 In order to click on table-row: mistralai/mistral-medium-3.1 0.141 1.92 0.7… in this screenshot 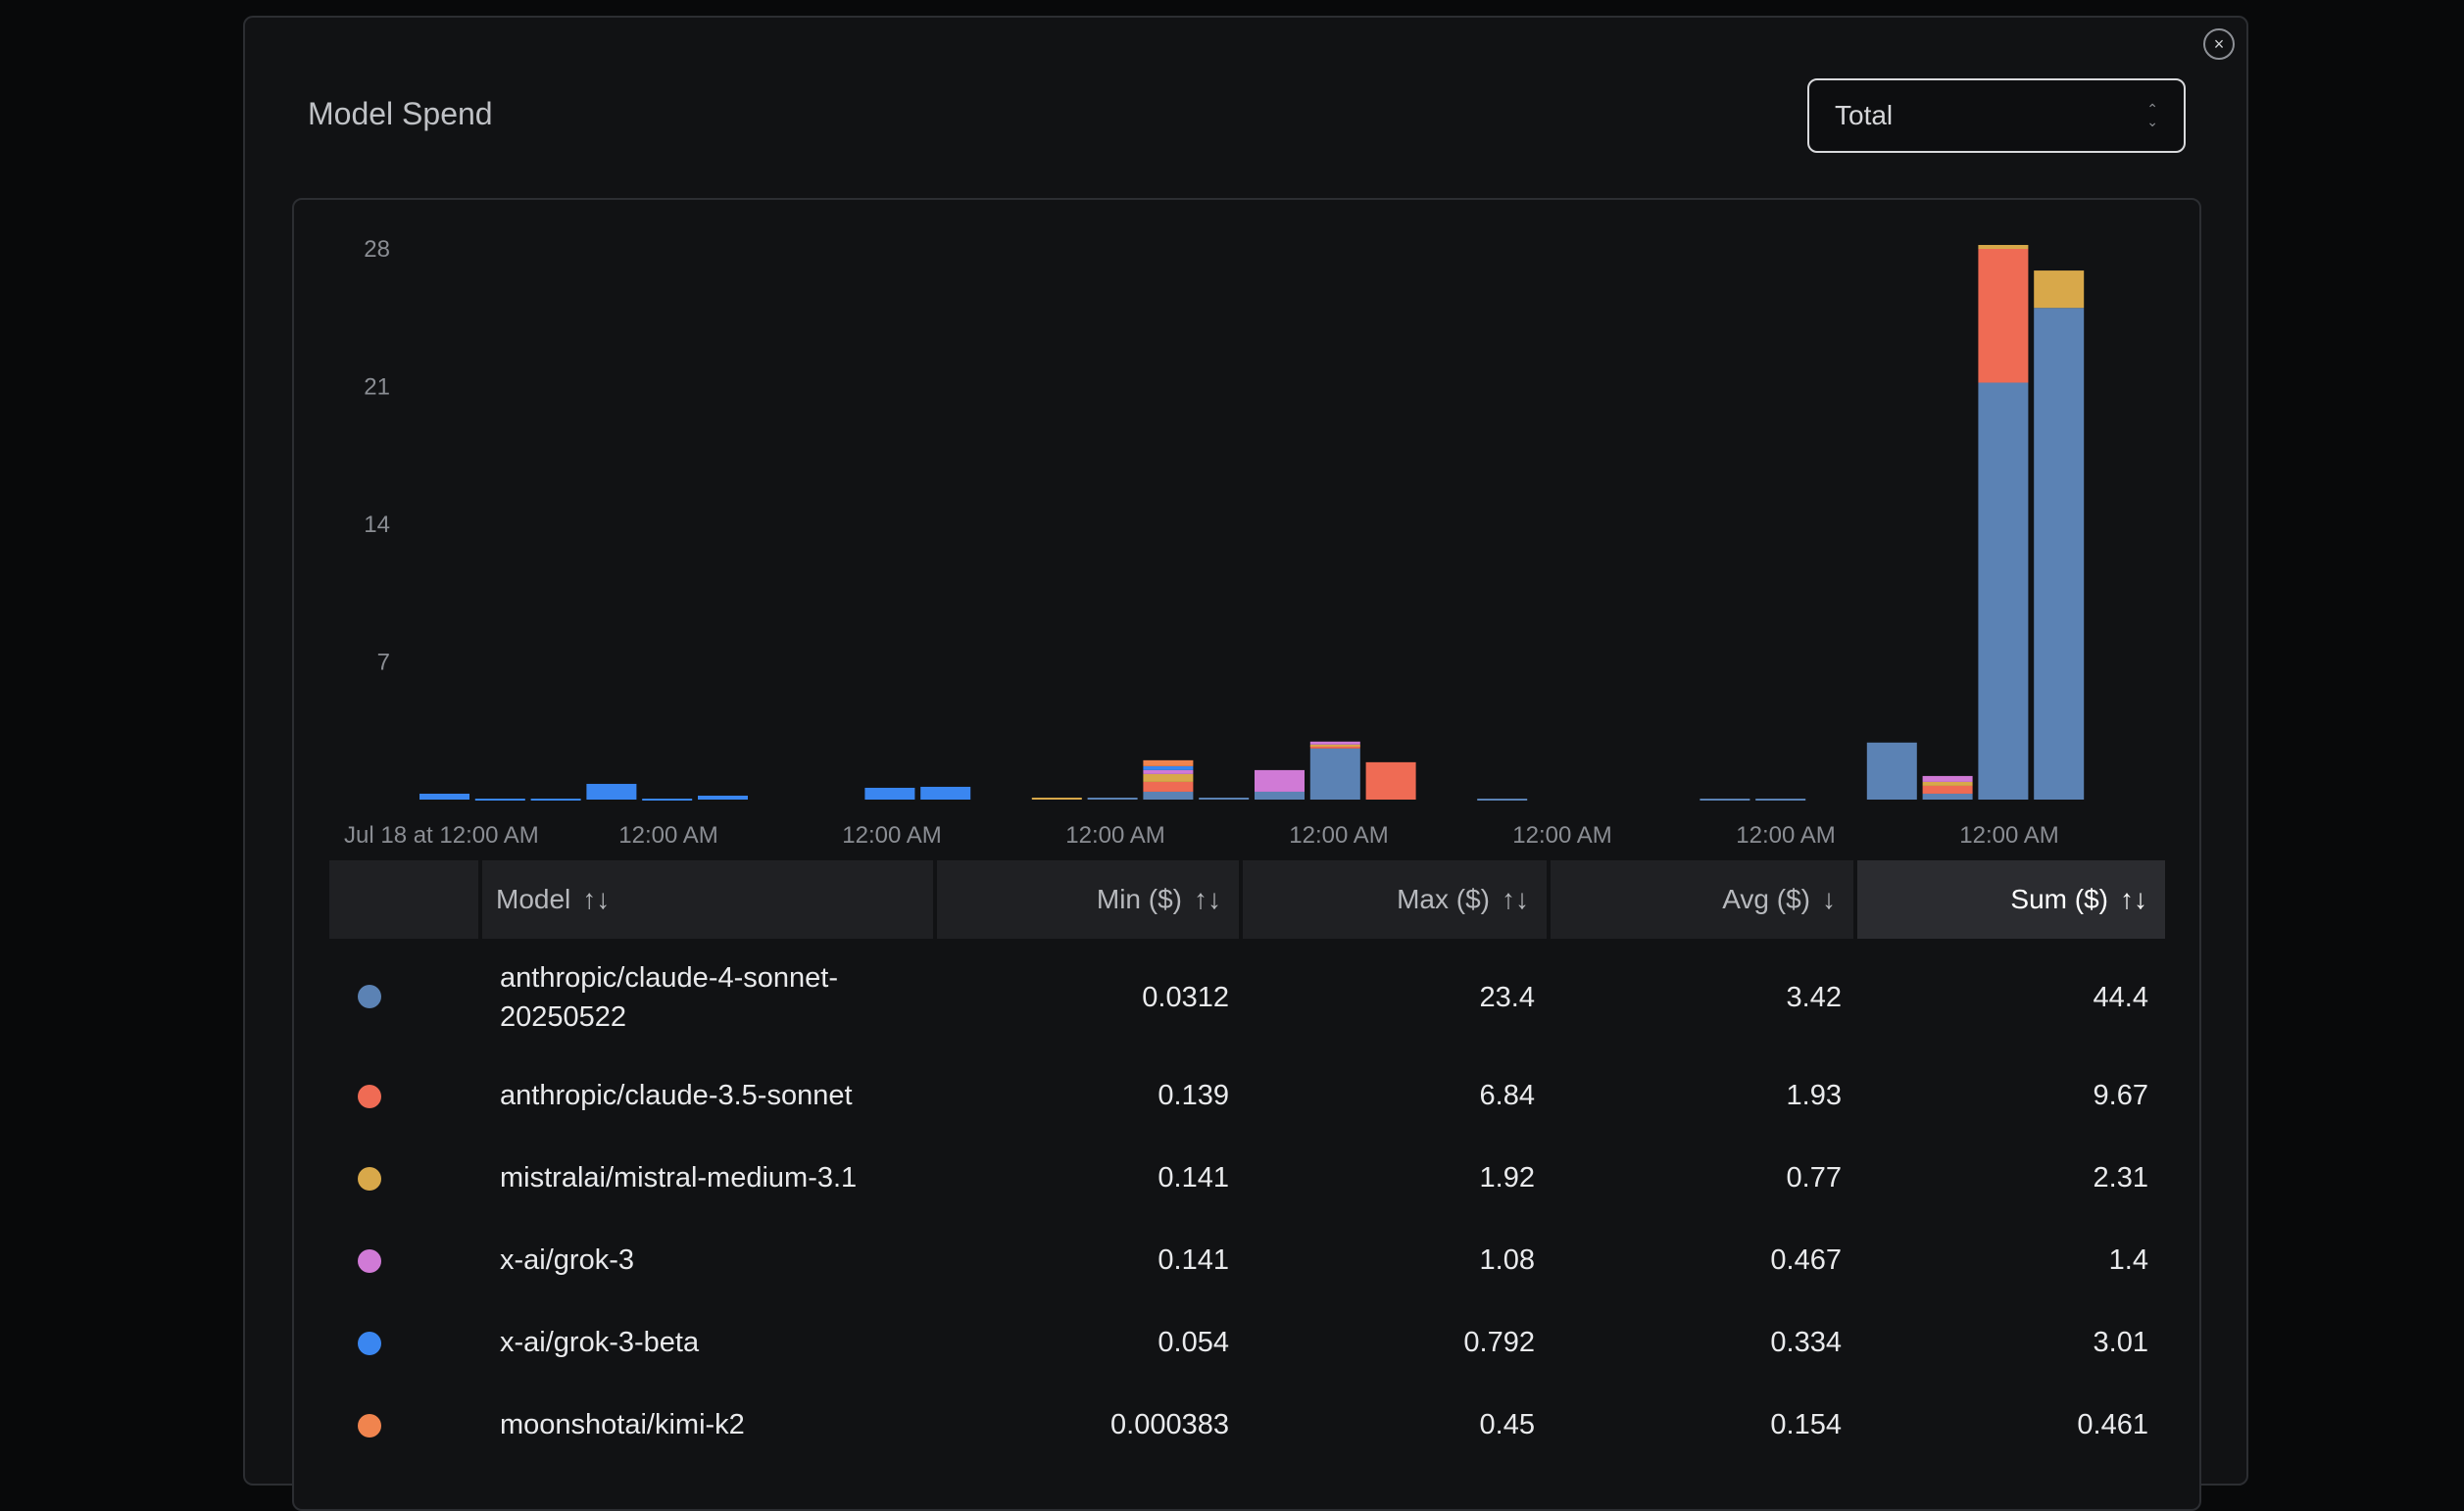, I will do `click(1247, 1178)`.